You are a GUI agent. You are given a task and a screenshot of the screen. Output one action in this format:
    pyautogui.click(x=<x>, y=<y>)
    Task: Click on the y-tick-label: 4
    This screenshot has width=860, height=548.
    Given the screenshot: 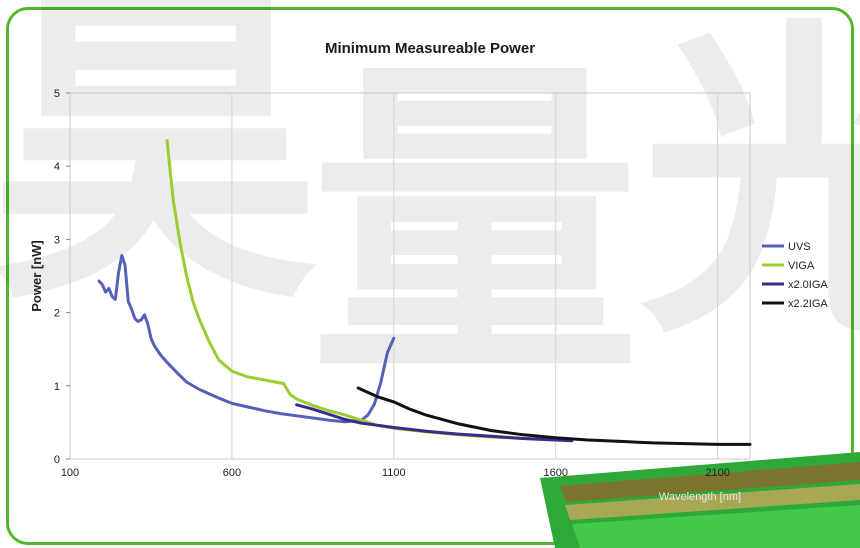 What is the action you would take?
    pyautogui.click(x=57, y=167)
    